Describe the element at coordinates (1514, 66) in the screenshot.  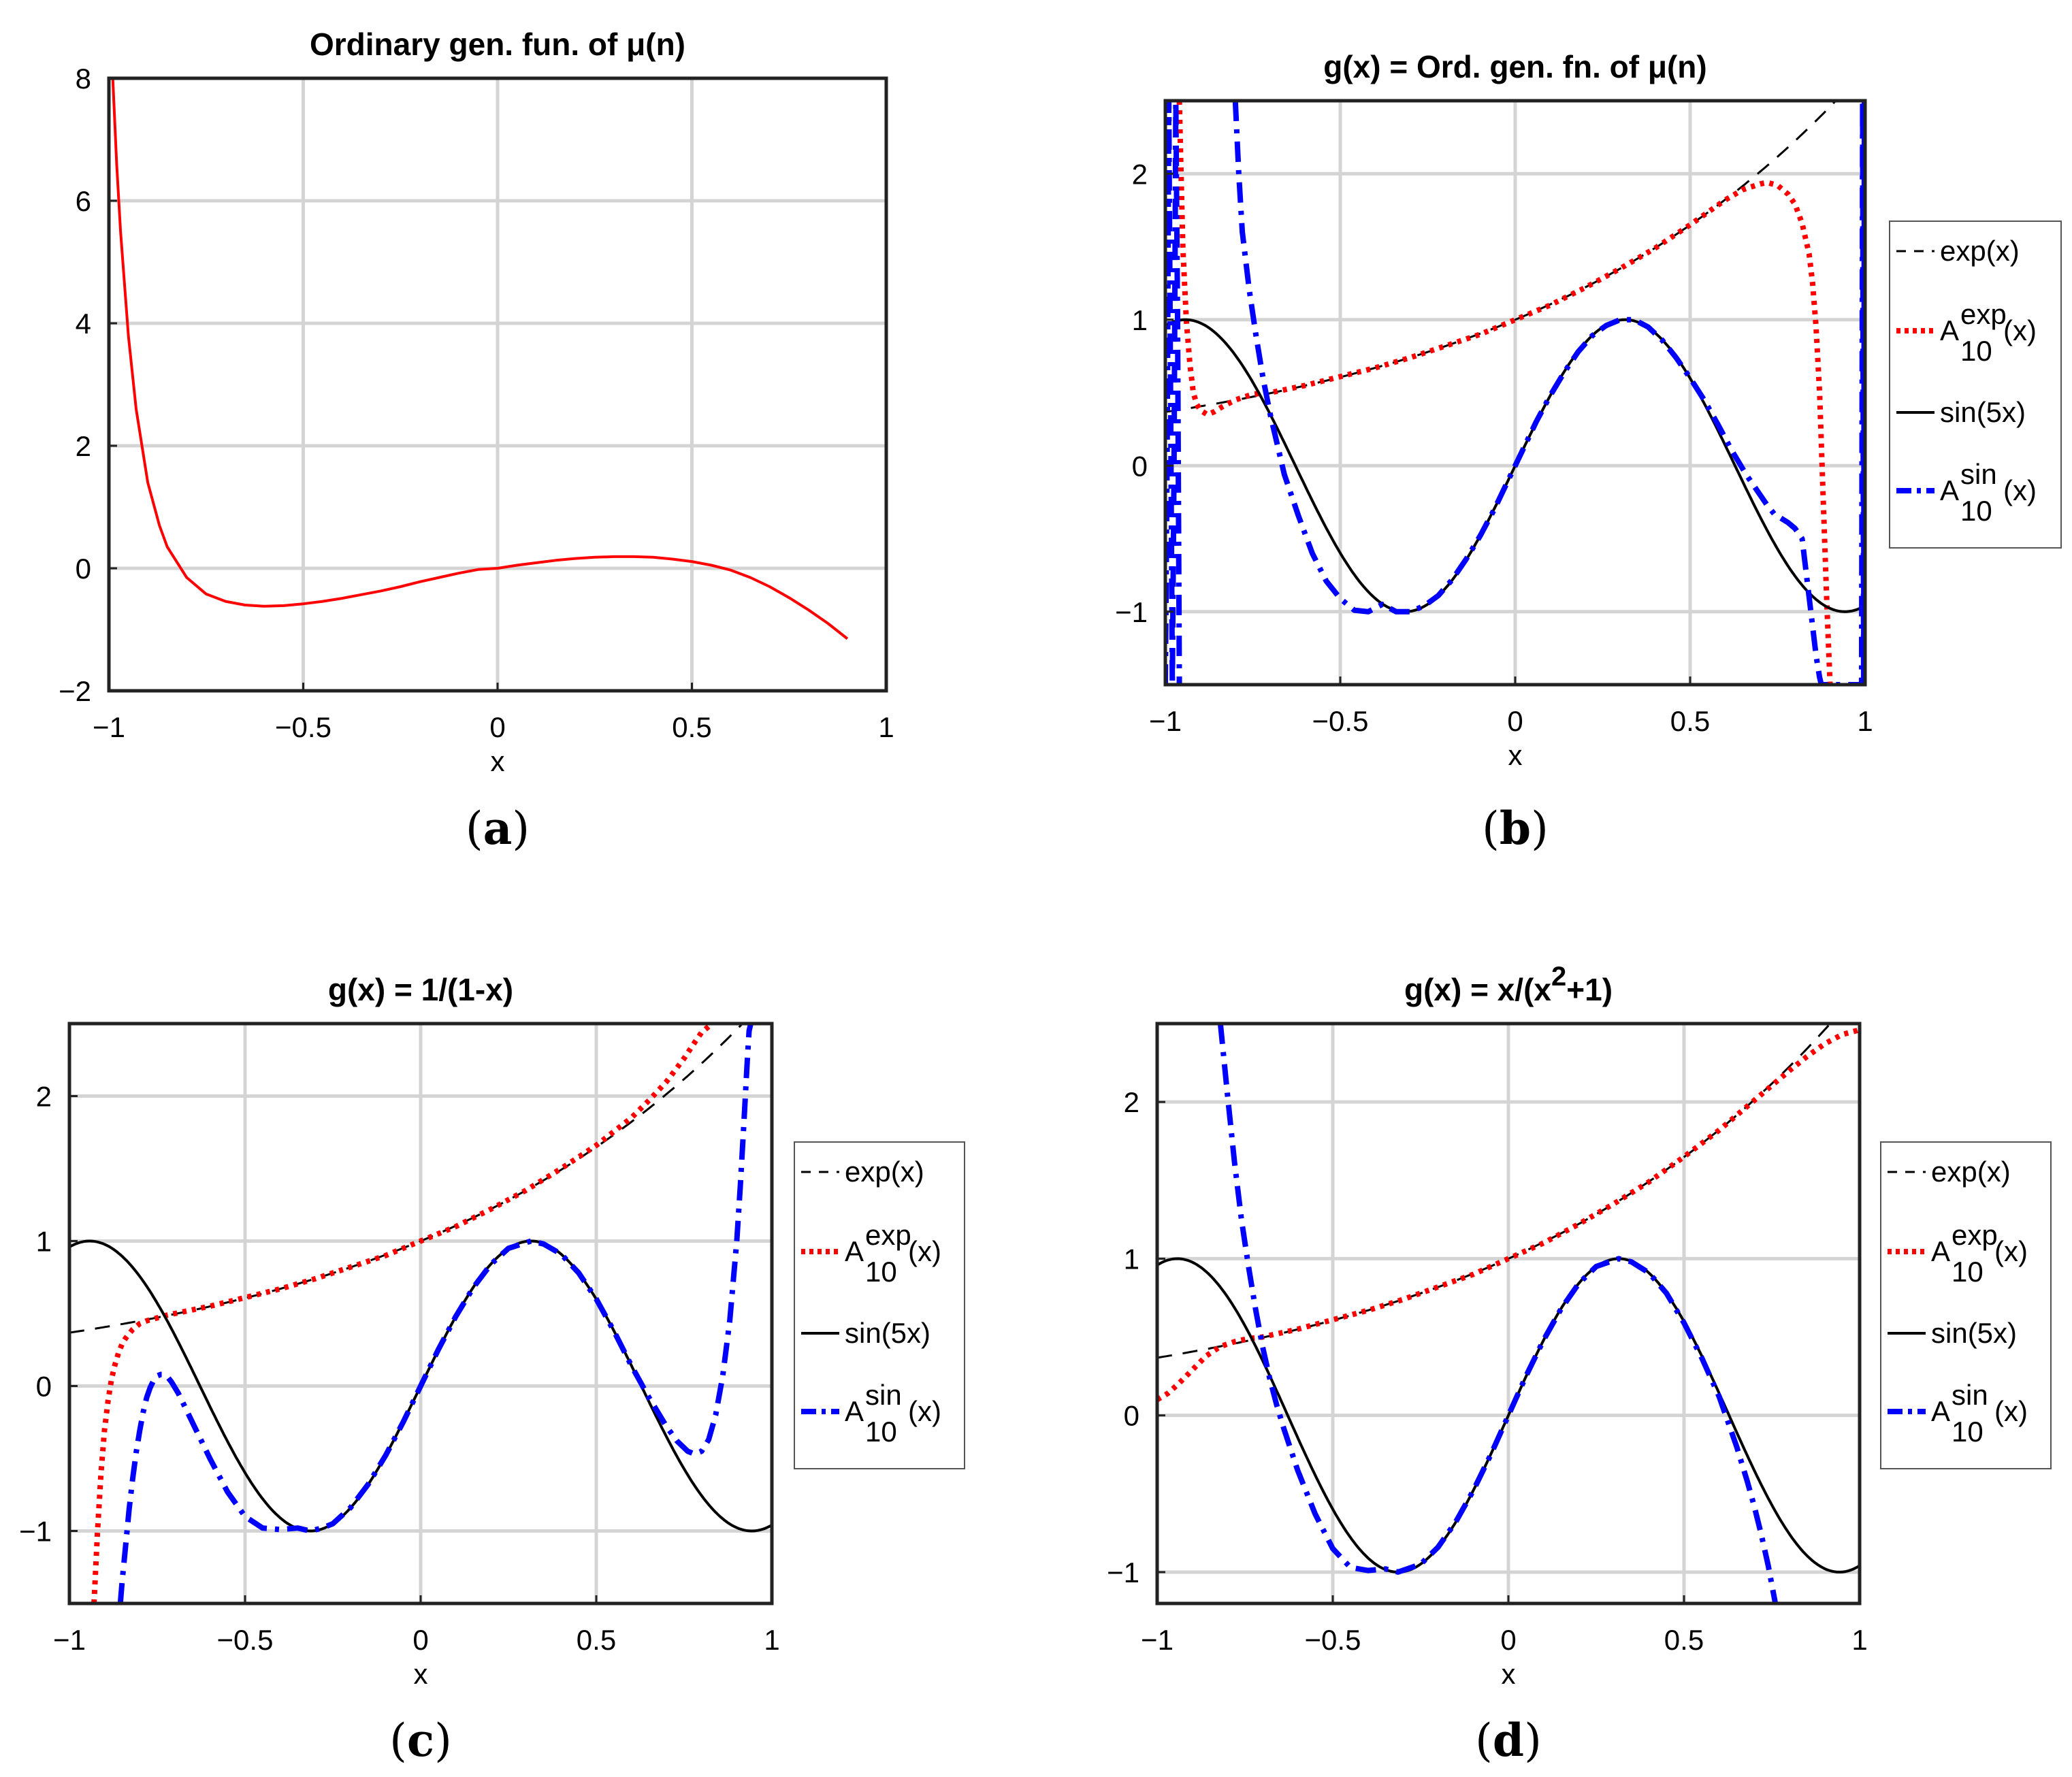
I see `chart-title: g(x) = Ord. gen. fn. of μ(n)` at that location.